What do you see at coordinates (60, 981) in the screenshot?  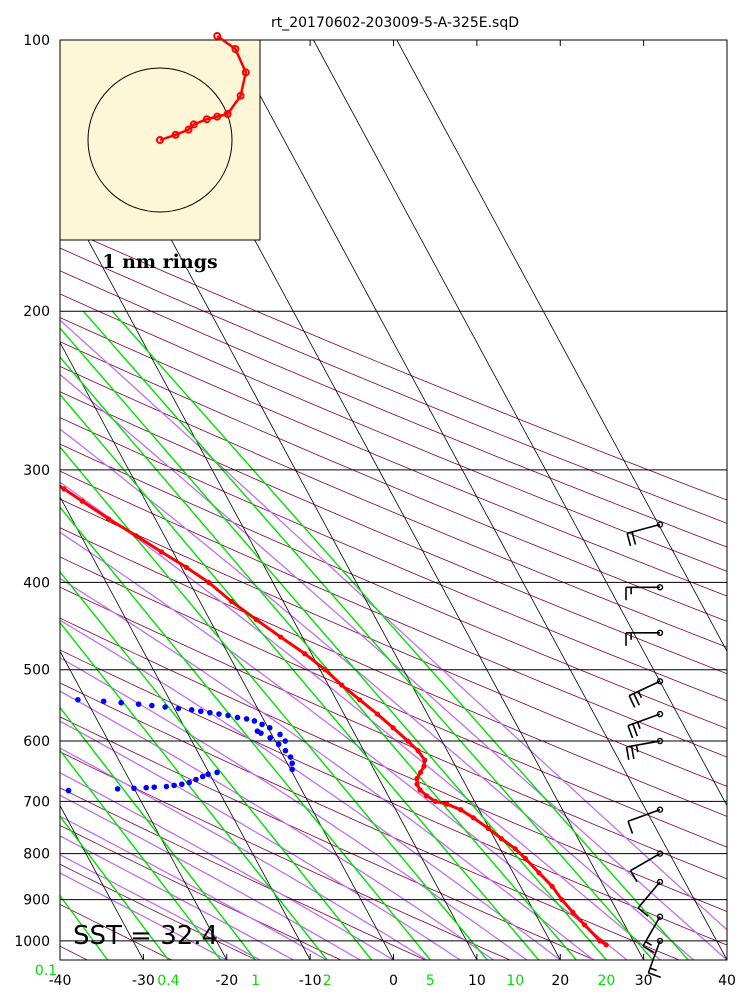 I see `temperature-tick-label: -40` at bounding box center [60, 981].